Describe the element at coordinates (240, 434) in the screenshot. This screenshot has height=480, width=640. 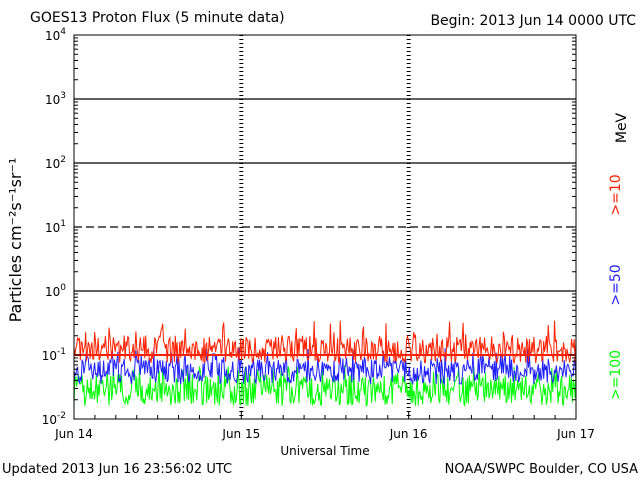
I see `x-tick-label: Jun 15` at that location.